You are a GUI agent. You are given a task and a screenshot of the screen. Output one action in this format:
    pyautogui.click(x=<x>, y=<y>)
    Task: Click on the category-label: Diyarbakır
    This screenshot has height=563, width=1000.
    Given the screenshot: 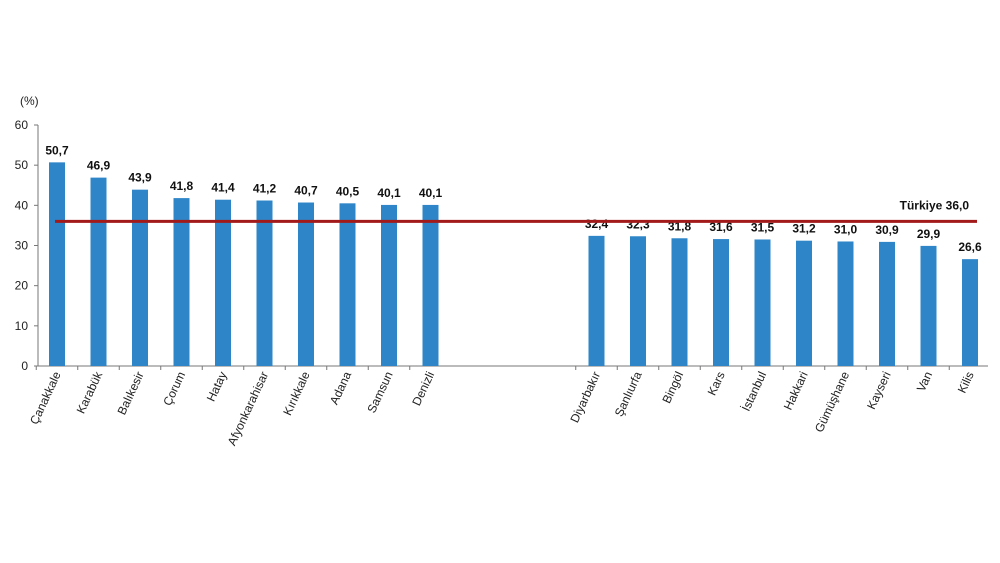 What is the action you would take?
    pyautogui.click(x=585, y=396)
    